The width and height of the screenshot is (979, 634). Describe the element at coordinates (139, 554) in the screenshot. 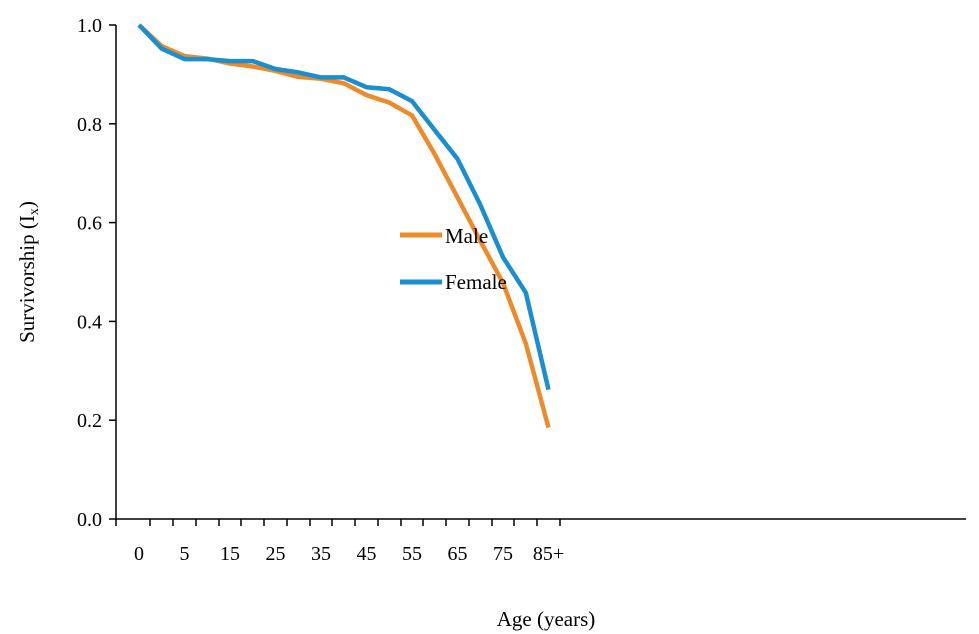

I see `x-tick-label: 0` at that location.